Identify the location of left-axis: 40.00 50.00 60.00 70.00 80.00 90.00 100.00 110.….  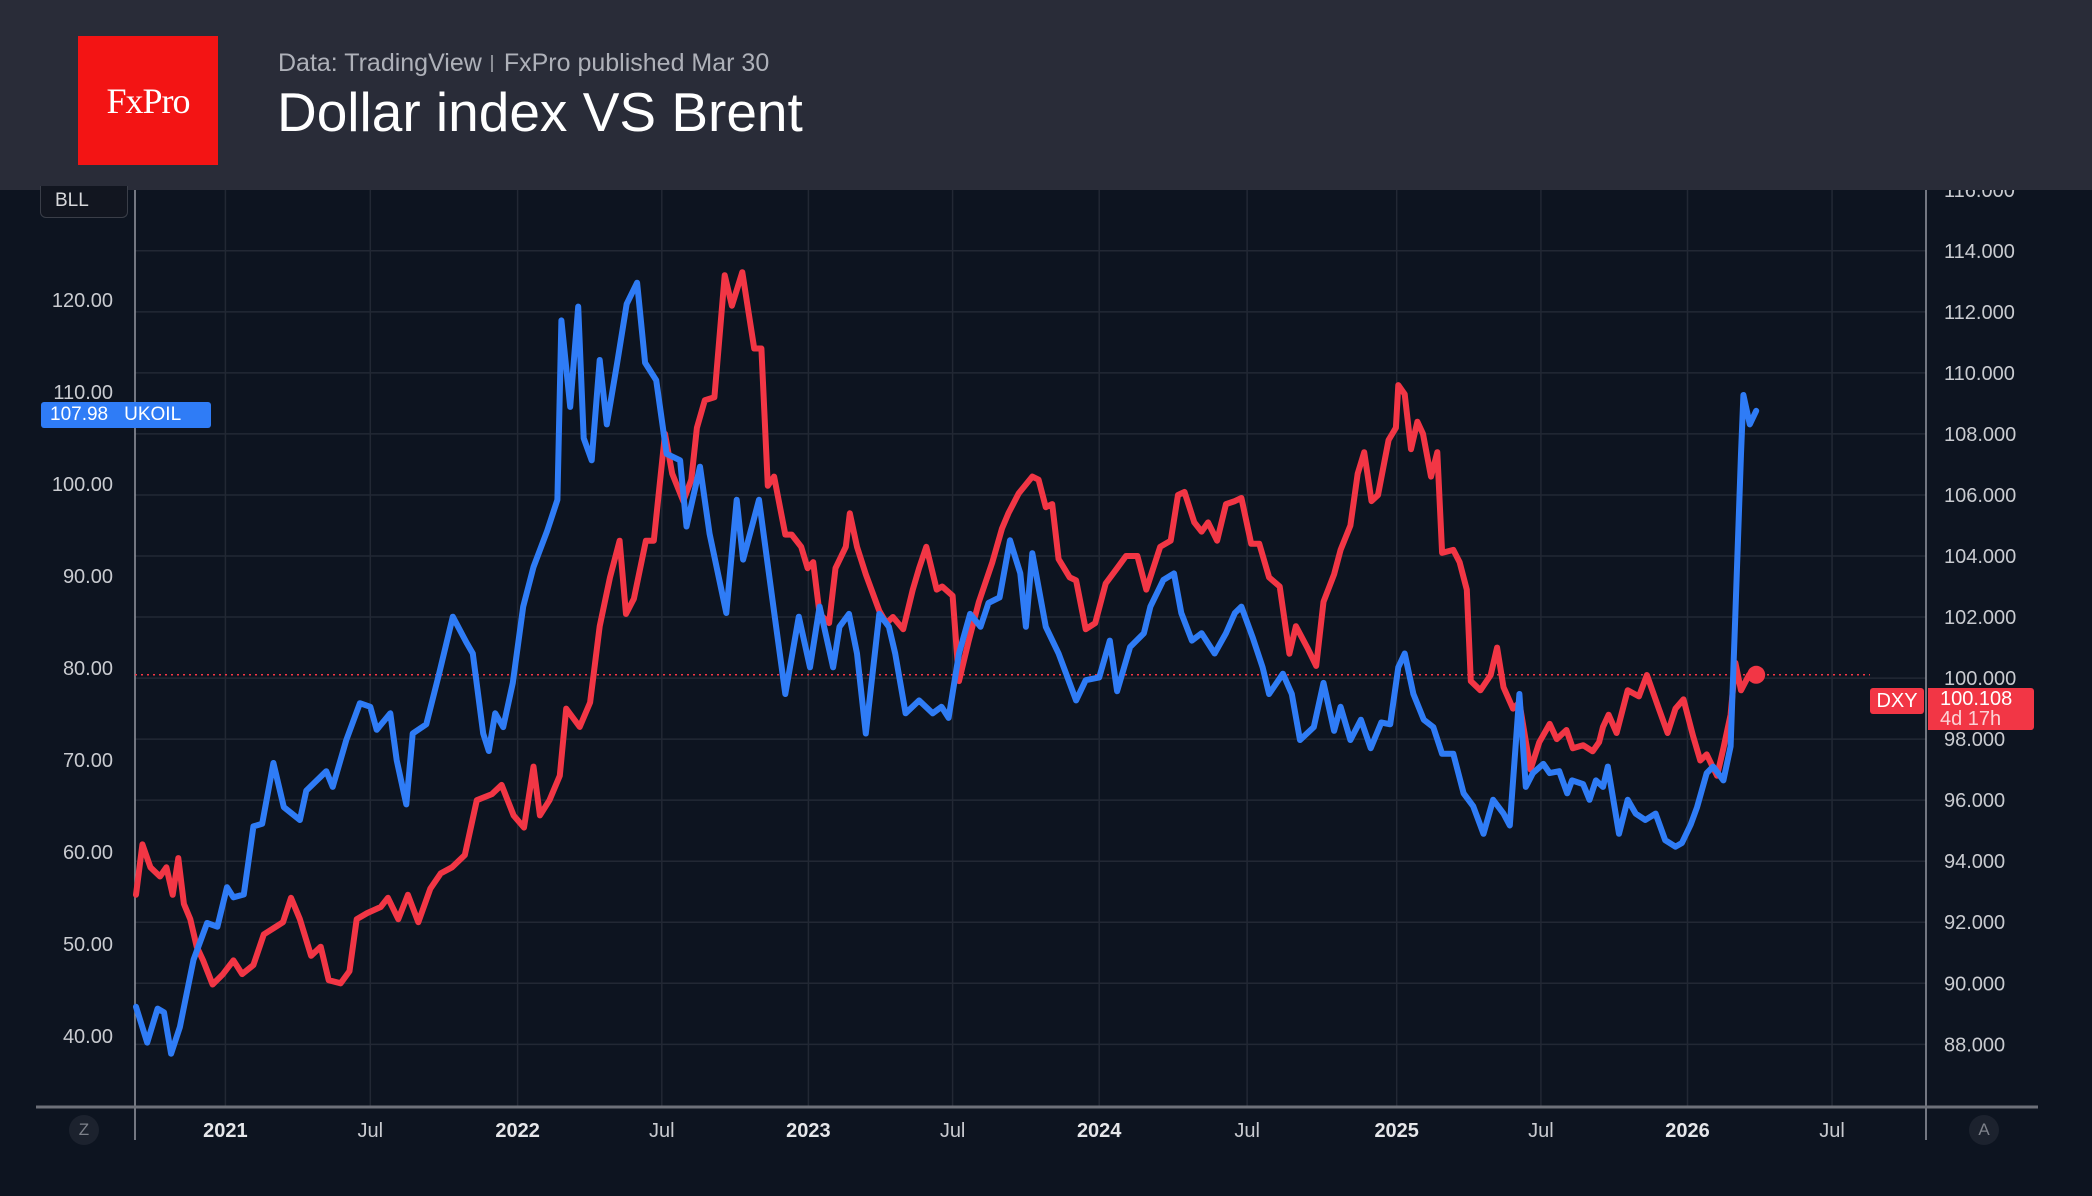
(82, 669).